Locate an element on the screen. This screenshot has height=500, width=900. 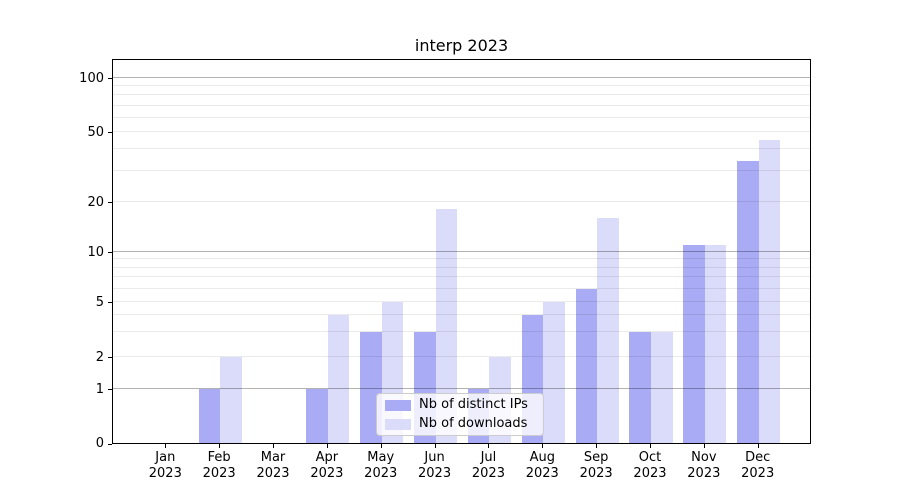
y-tick-label-20: 20 is located at coordinates (95, 202).